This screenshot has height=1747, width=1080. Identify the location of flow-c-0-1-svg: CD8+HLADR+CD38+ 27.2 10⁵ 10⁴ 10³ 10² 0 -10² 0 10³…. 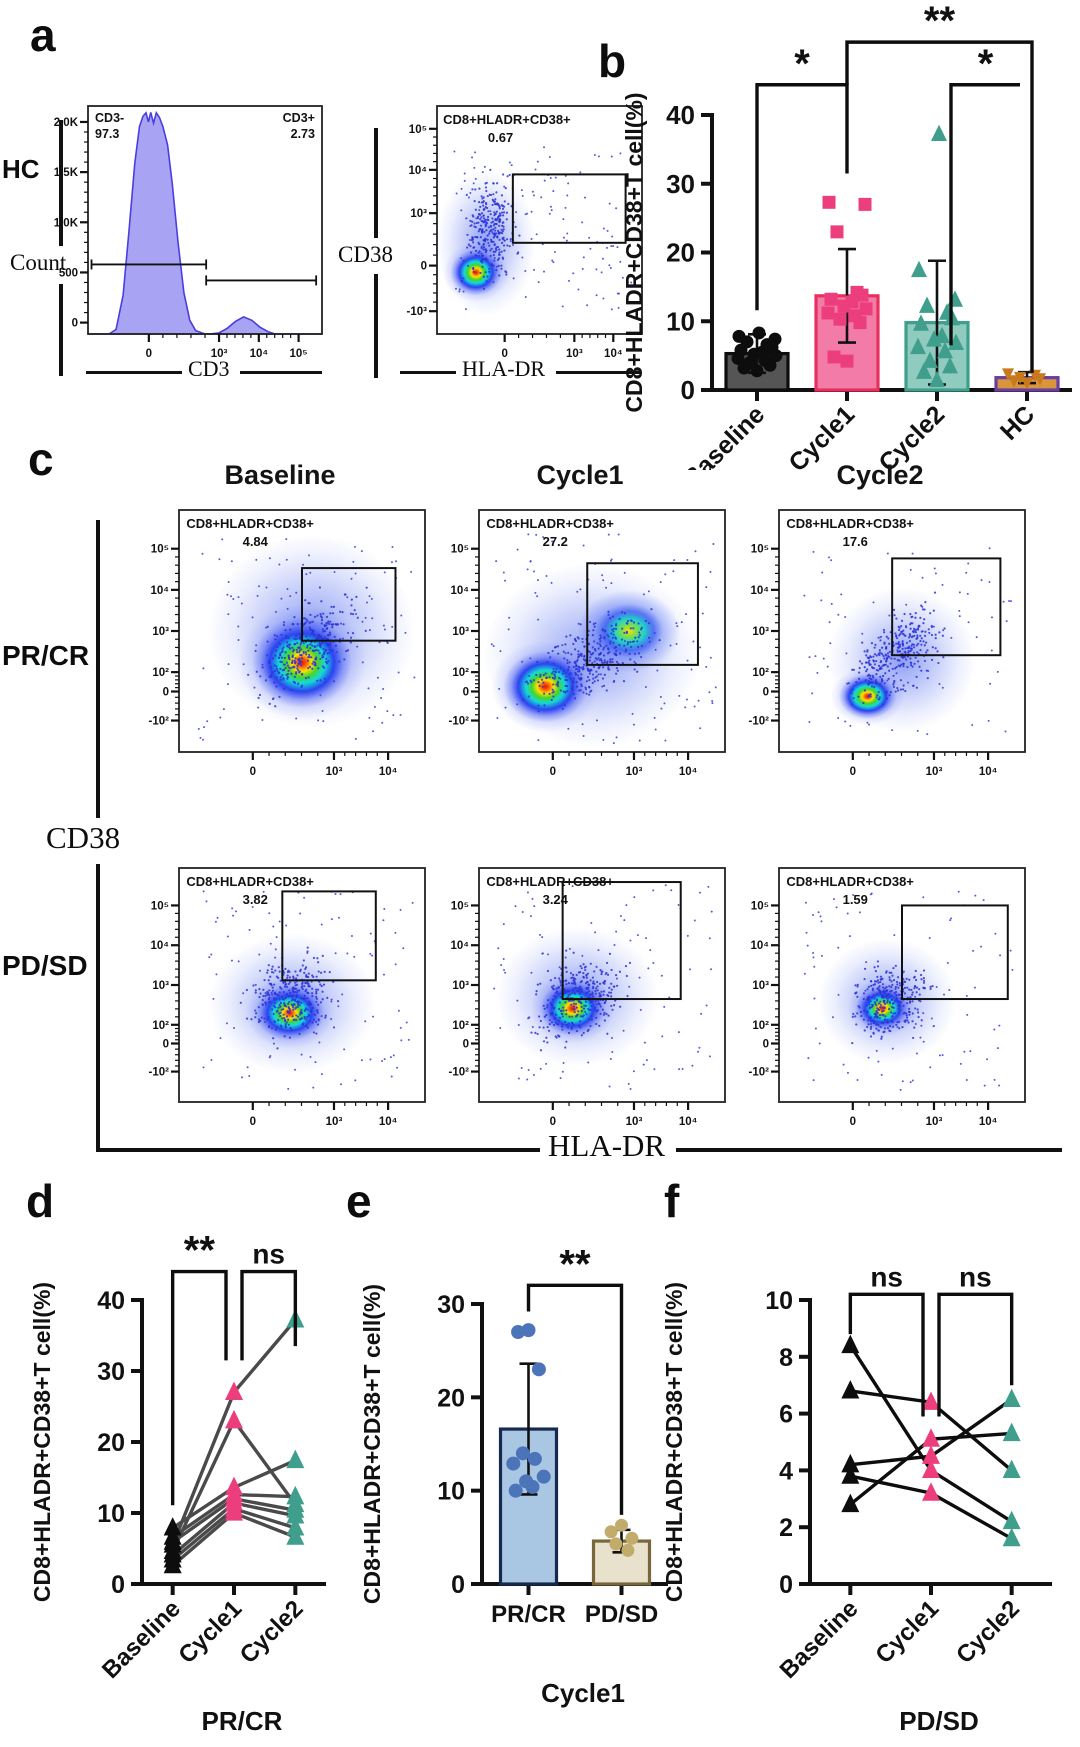
(587, 643).